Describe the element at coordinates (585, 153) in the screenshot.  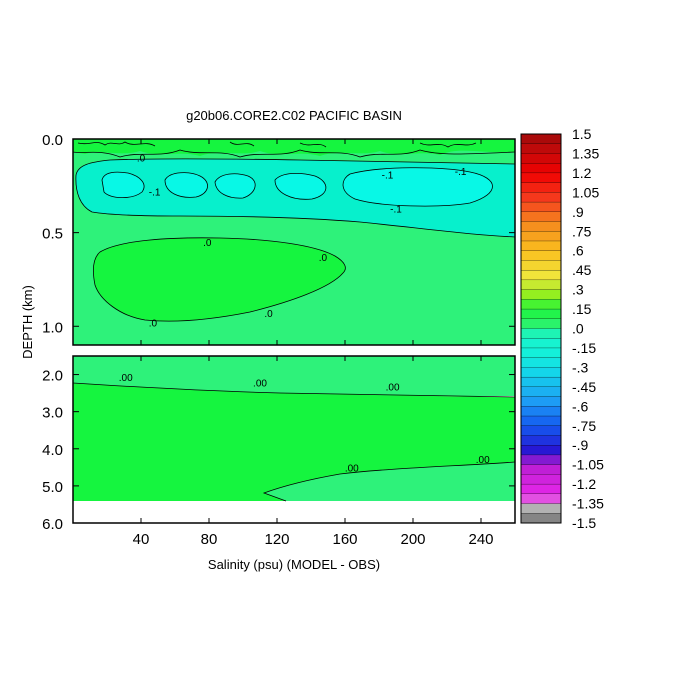
I see `colorbar-label: 1.35` at that location.